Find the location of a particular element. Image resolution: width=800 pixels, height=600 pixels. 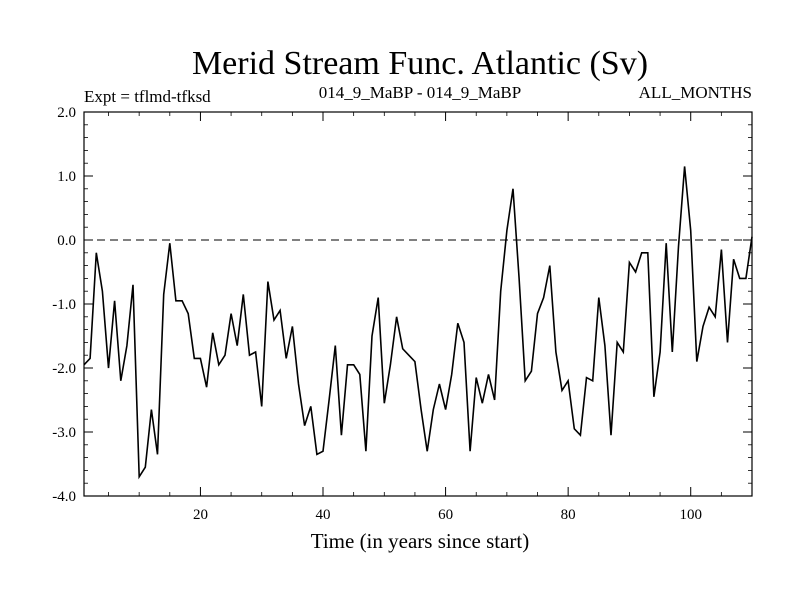

y-tick-label: 1.0 is located at coordinates (66, 177).